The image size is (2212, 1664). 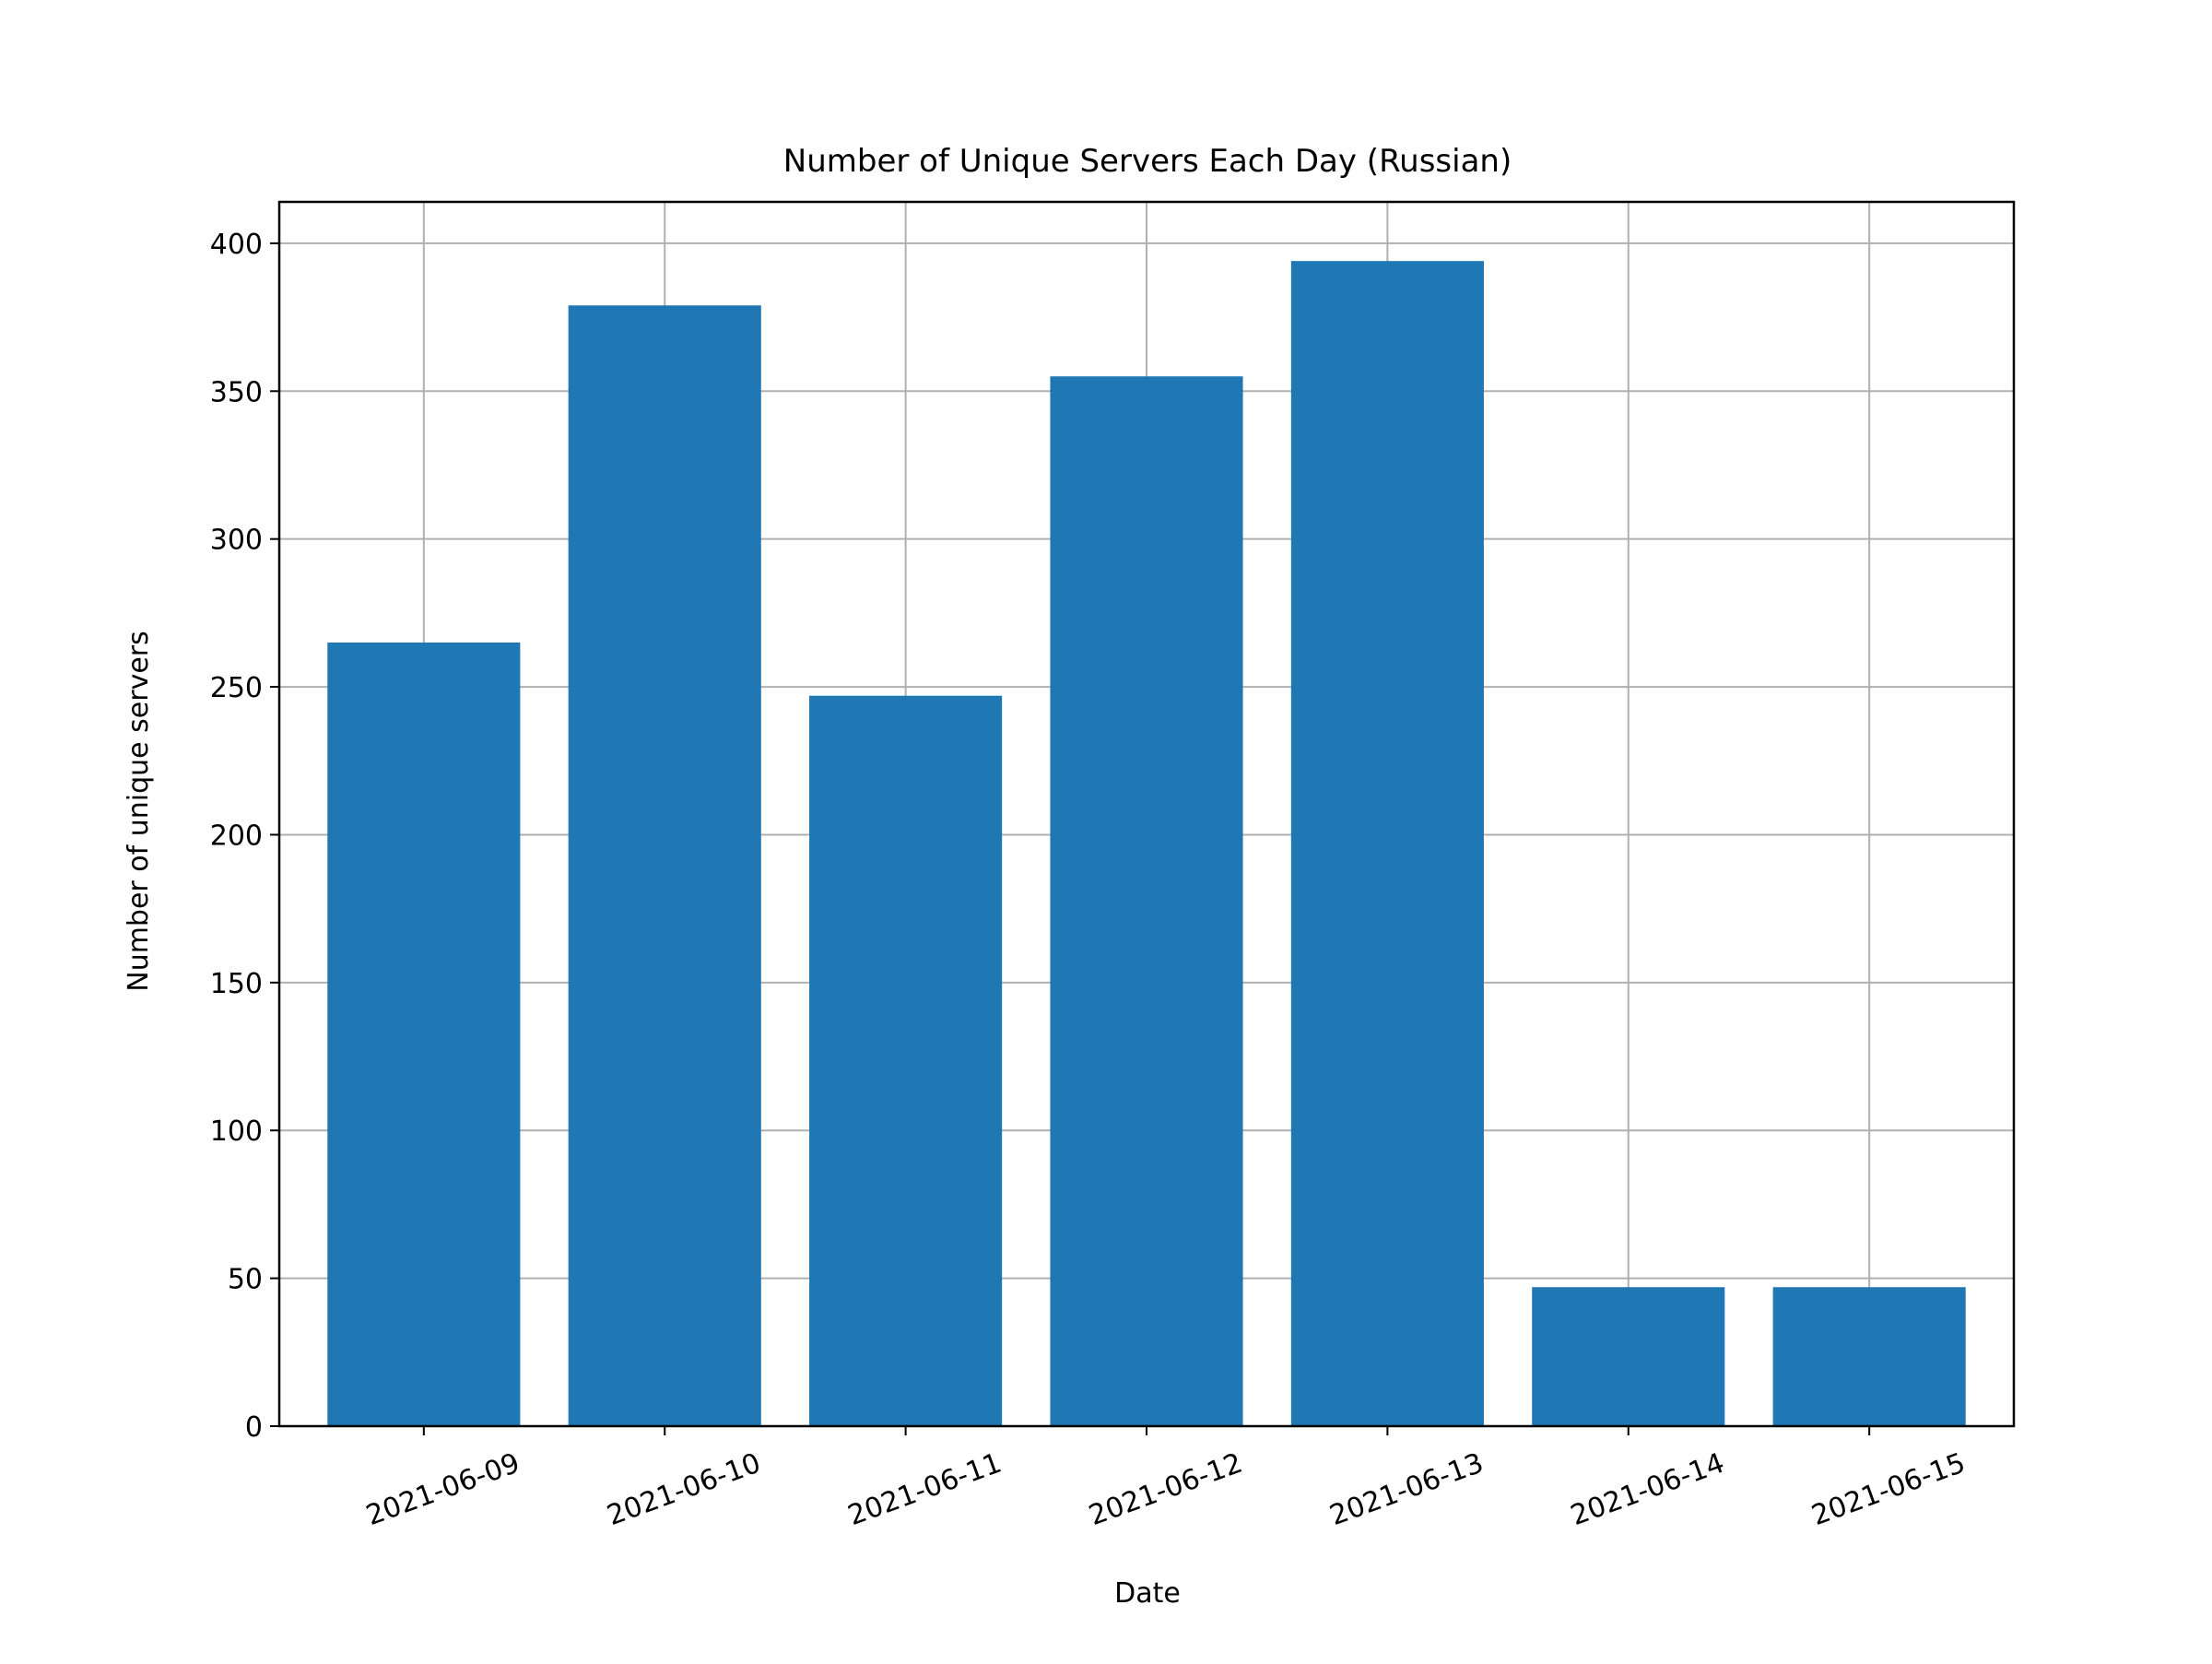 I want to click on y-tick-label: 250, so click(x=236, y=688).